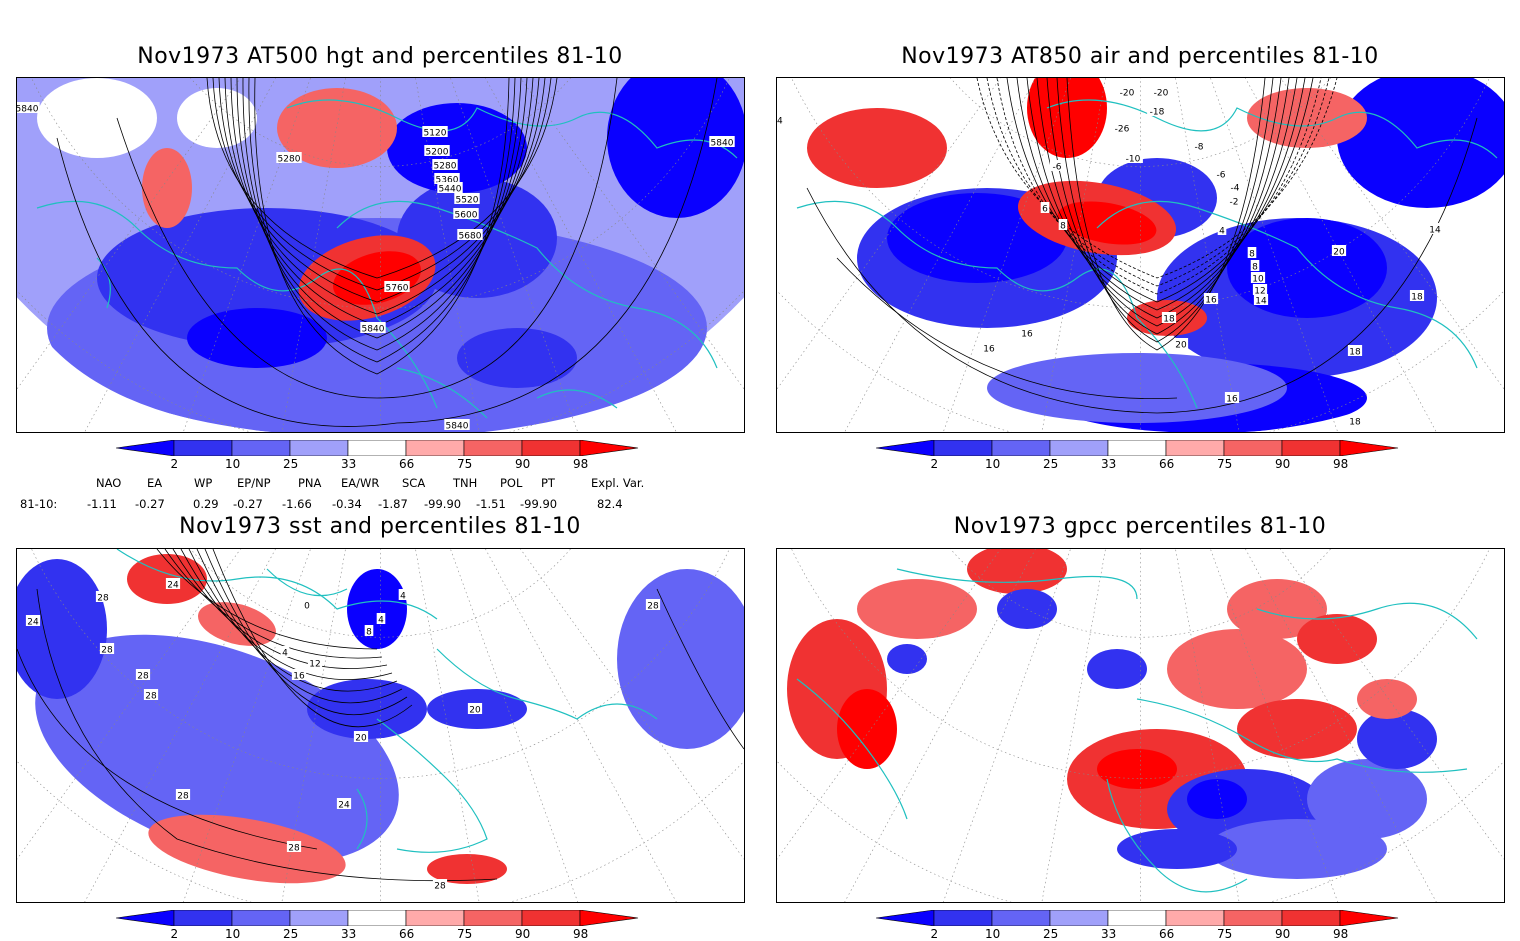 This screenshot has width=1520, height=941. I want to click on contour-label-text: 5120, so click(435, 134).